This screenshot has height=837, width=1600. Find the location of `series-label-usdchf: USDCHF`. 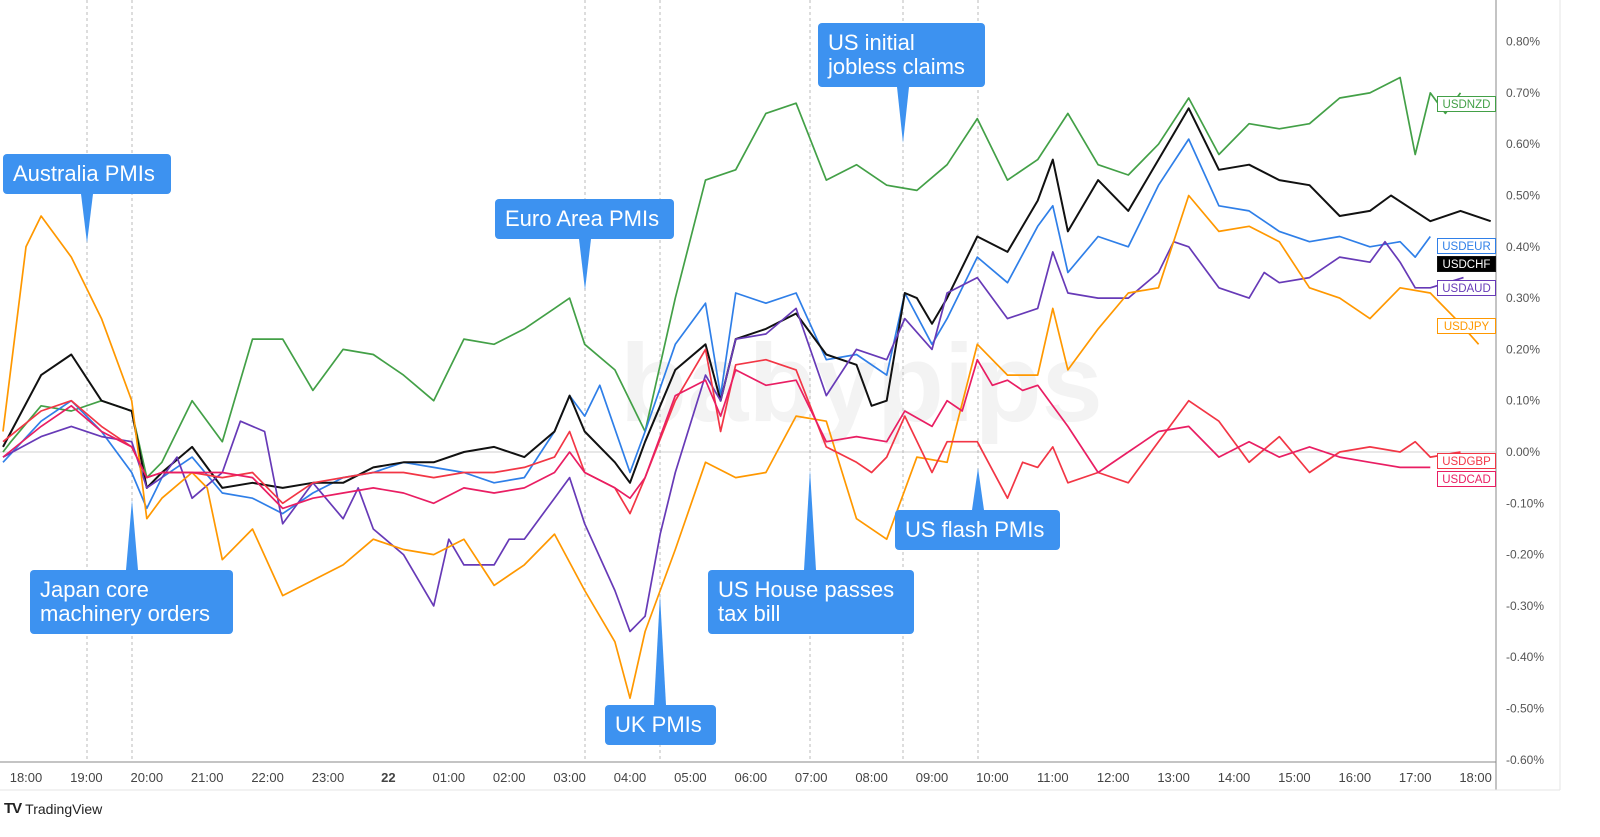

series-label-usdchf: USDCHF is located at coordinates (1466, 264).